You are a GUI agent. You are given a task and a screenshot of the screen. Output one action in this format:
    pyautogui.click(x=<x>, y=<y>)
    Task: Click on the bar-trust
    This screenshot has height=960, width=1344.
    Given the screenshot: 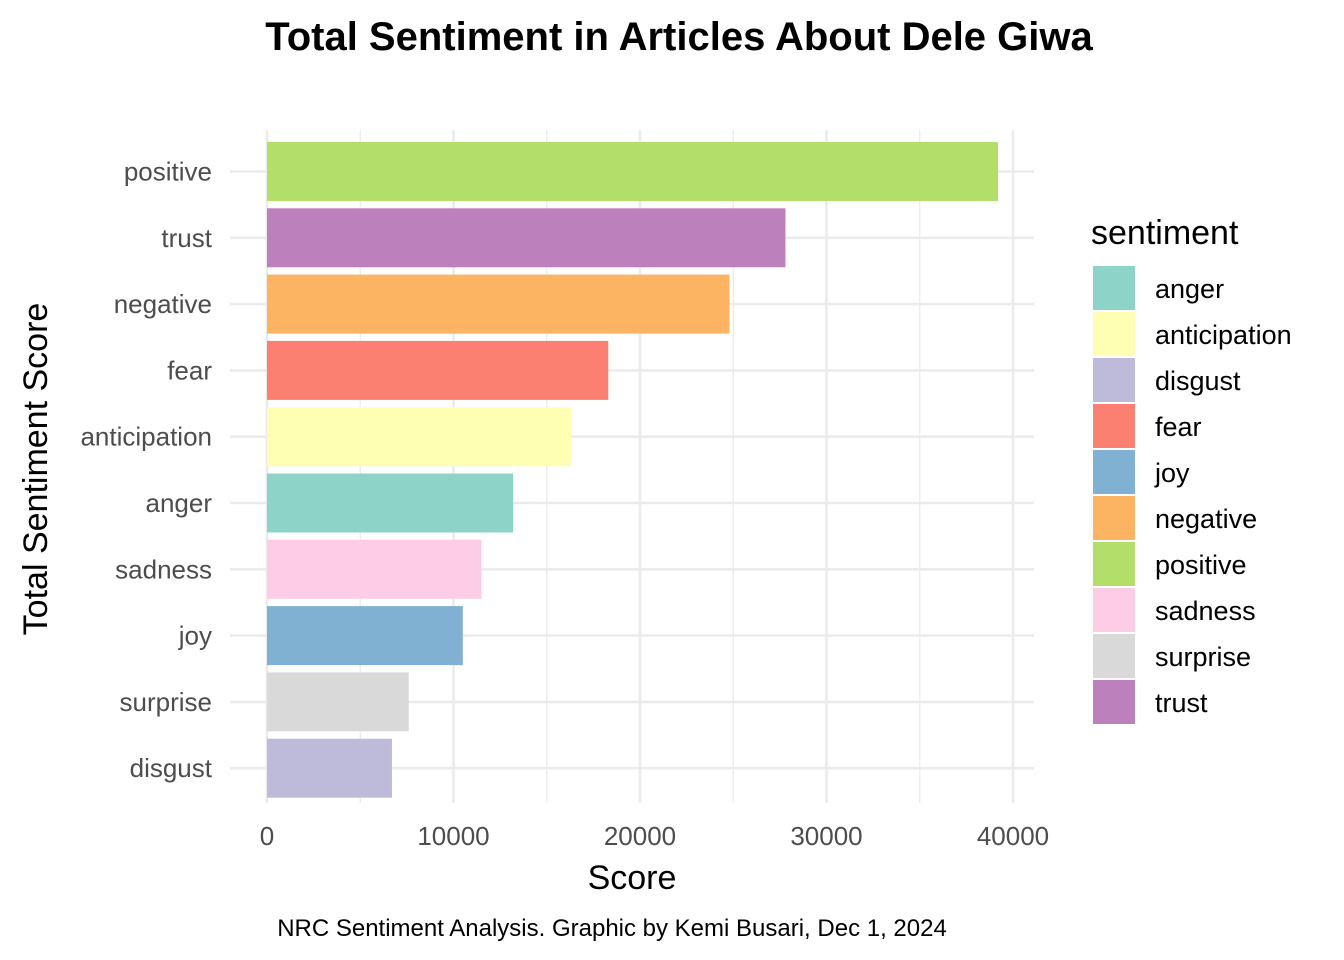 What is the action you would take?
    pyautogui.click(x=526, y=238)
    